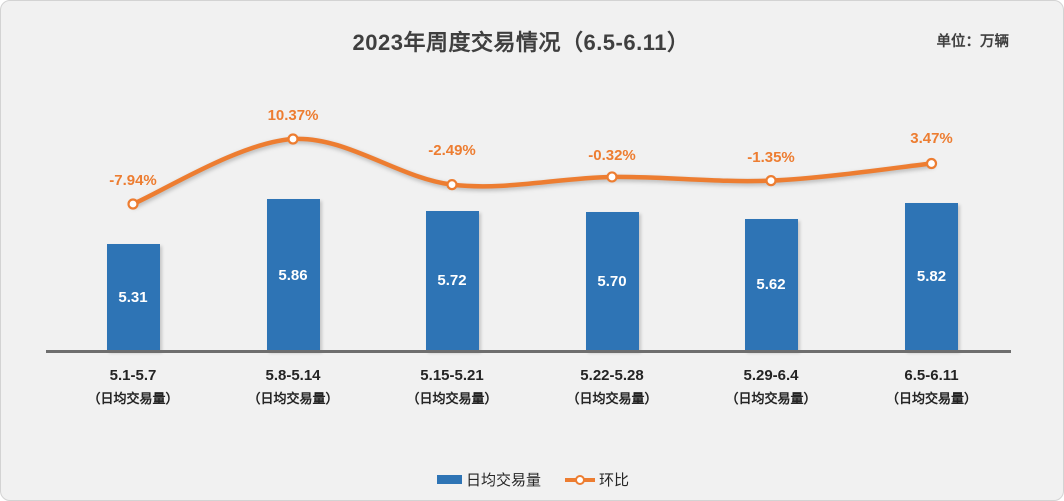 Image resolution: width=1064 pixels, height=501 pixels. I want to click on bar: 5.62, so click(771, 284).